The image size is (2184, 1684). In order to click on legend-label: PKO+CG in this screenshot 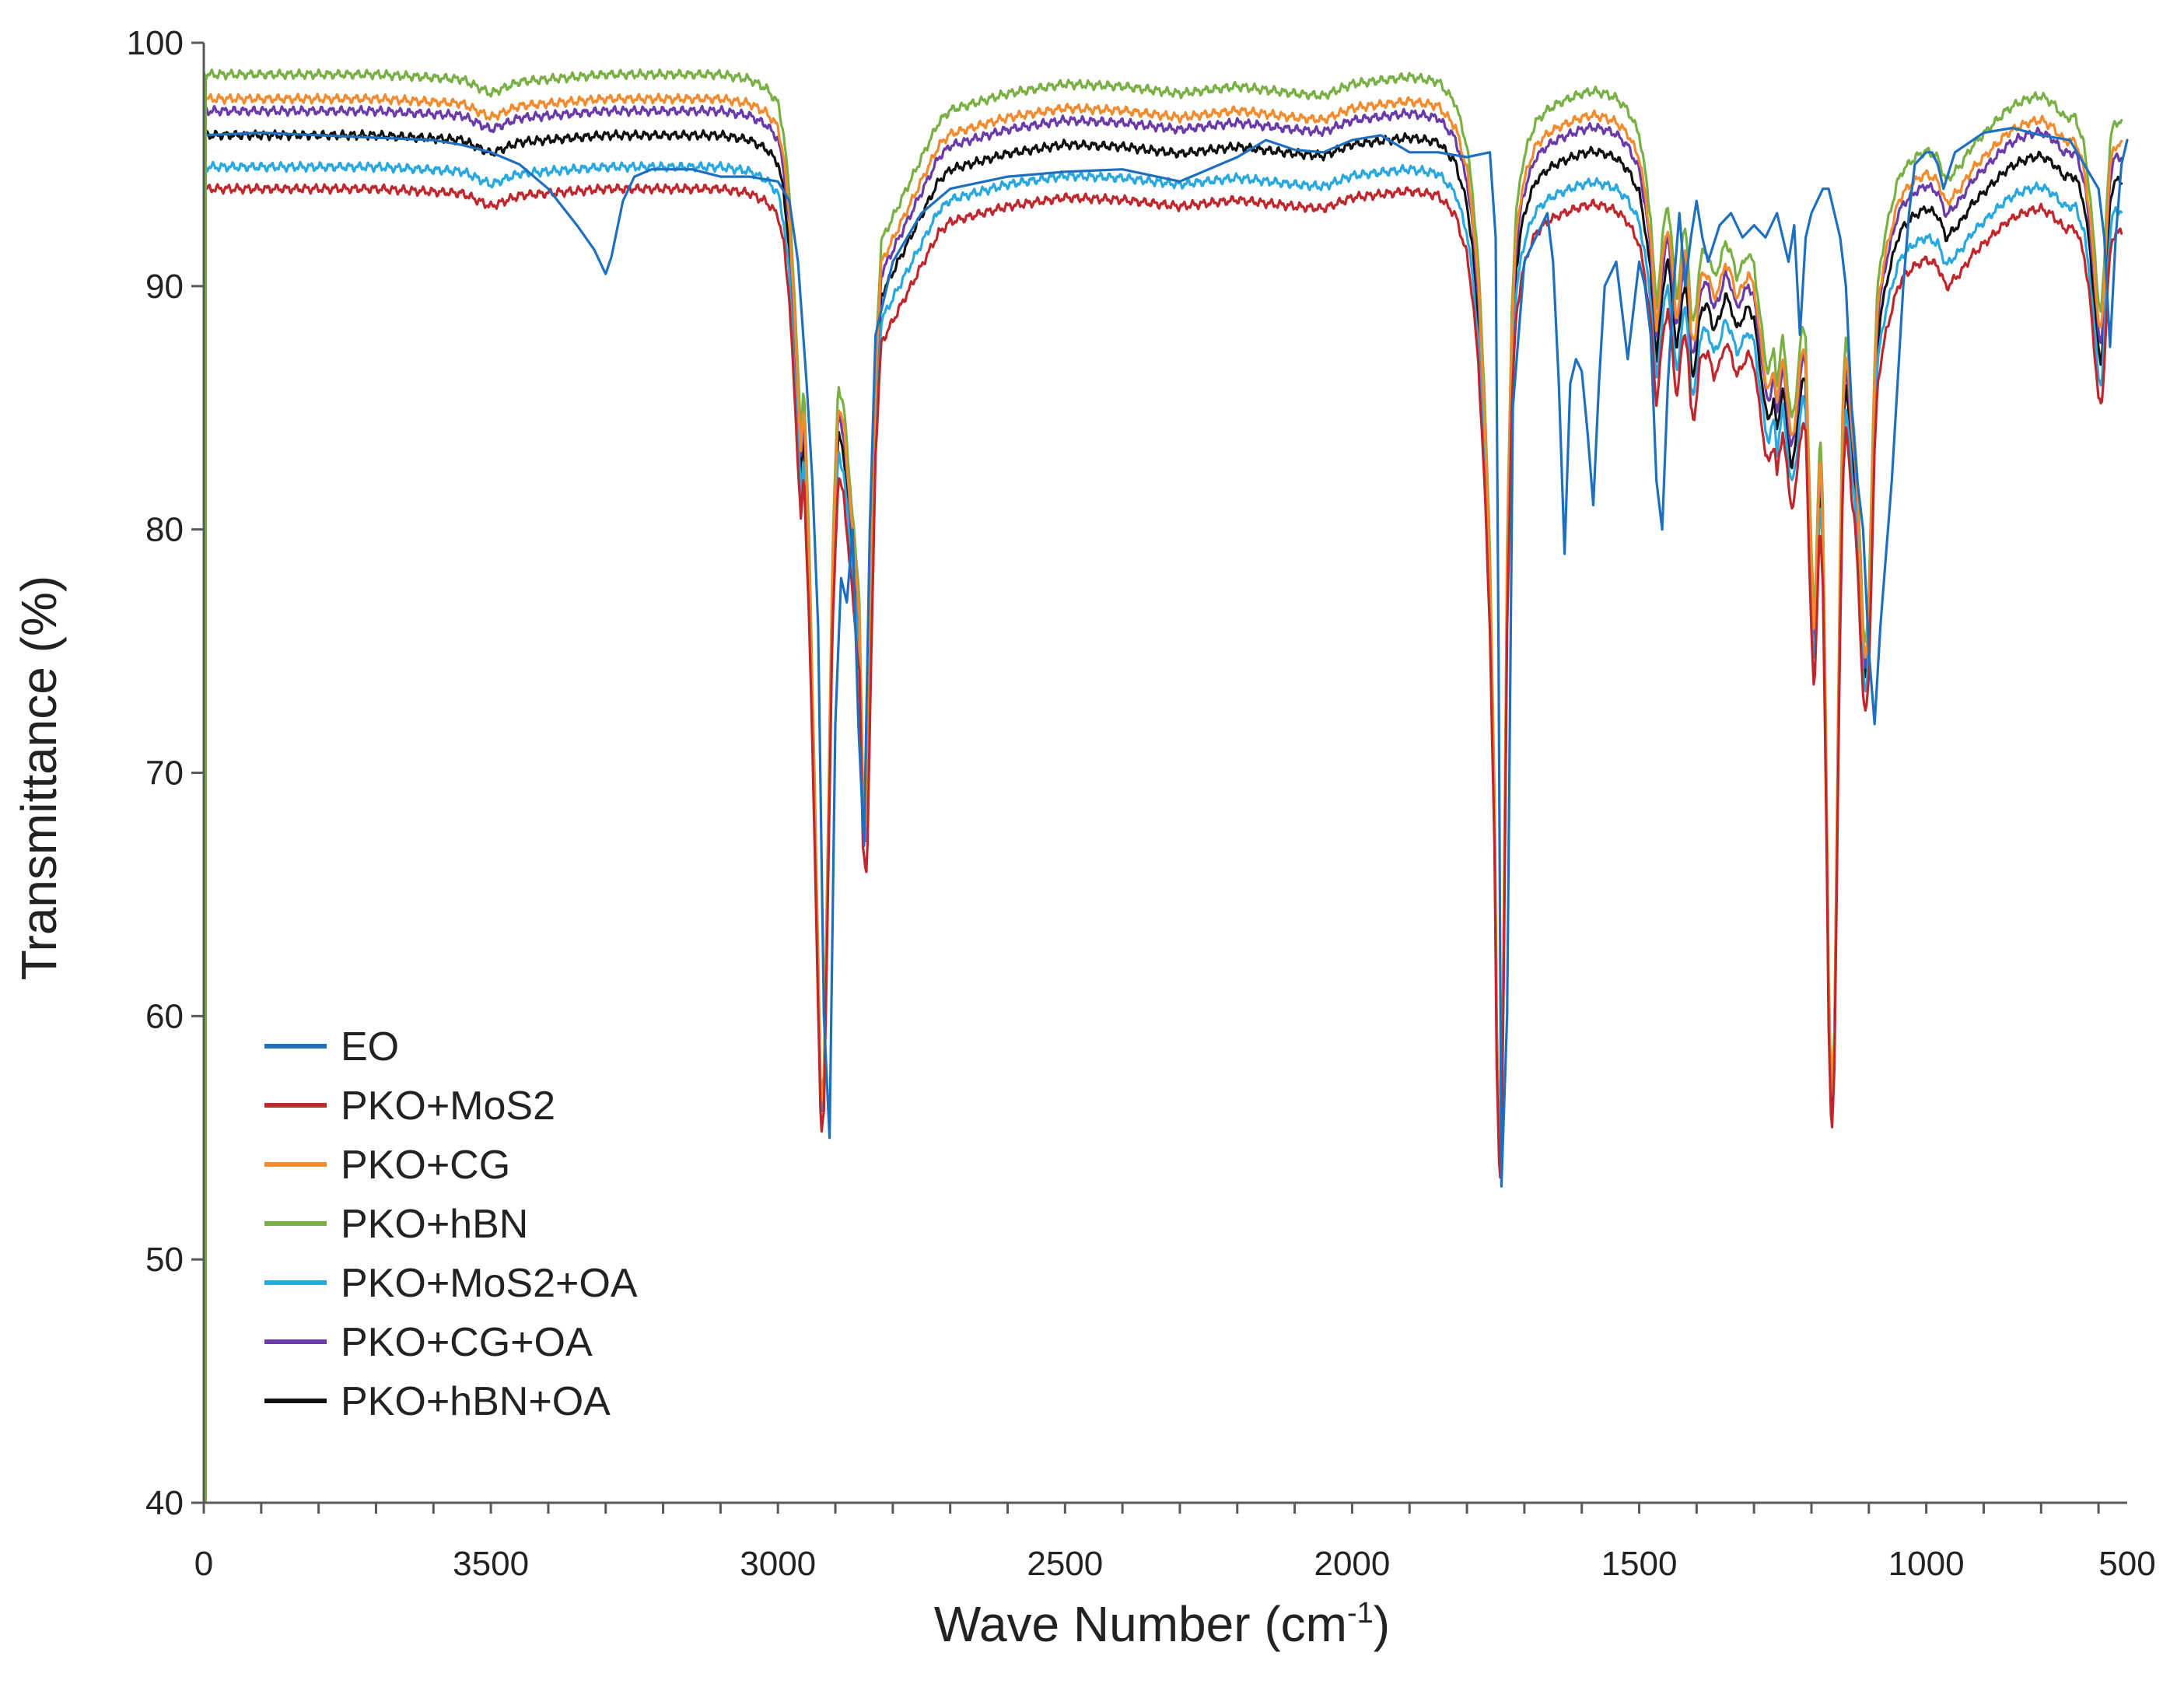, I will do `click(425, 1165)`.